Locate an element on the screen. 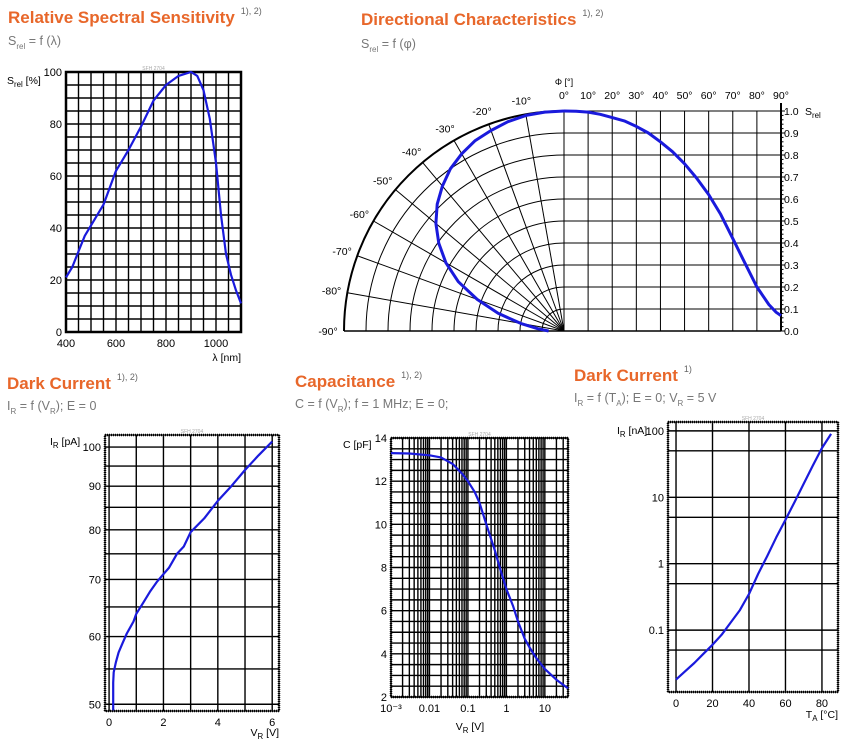  angle-tick-label: 90° is located at coordinates (781, 96).